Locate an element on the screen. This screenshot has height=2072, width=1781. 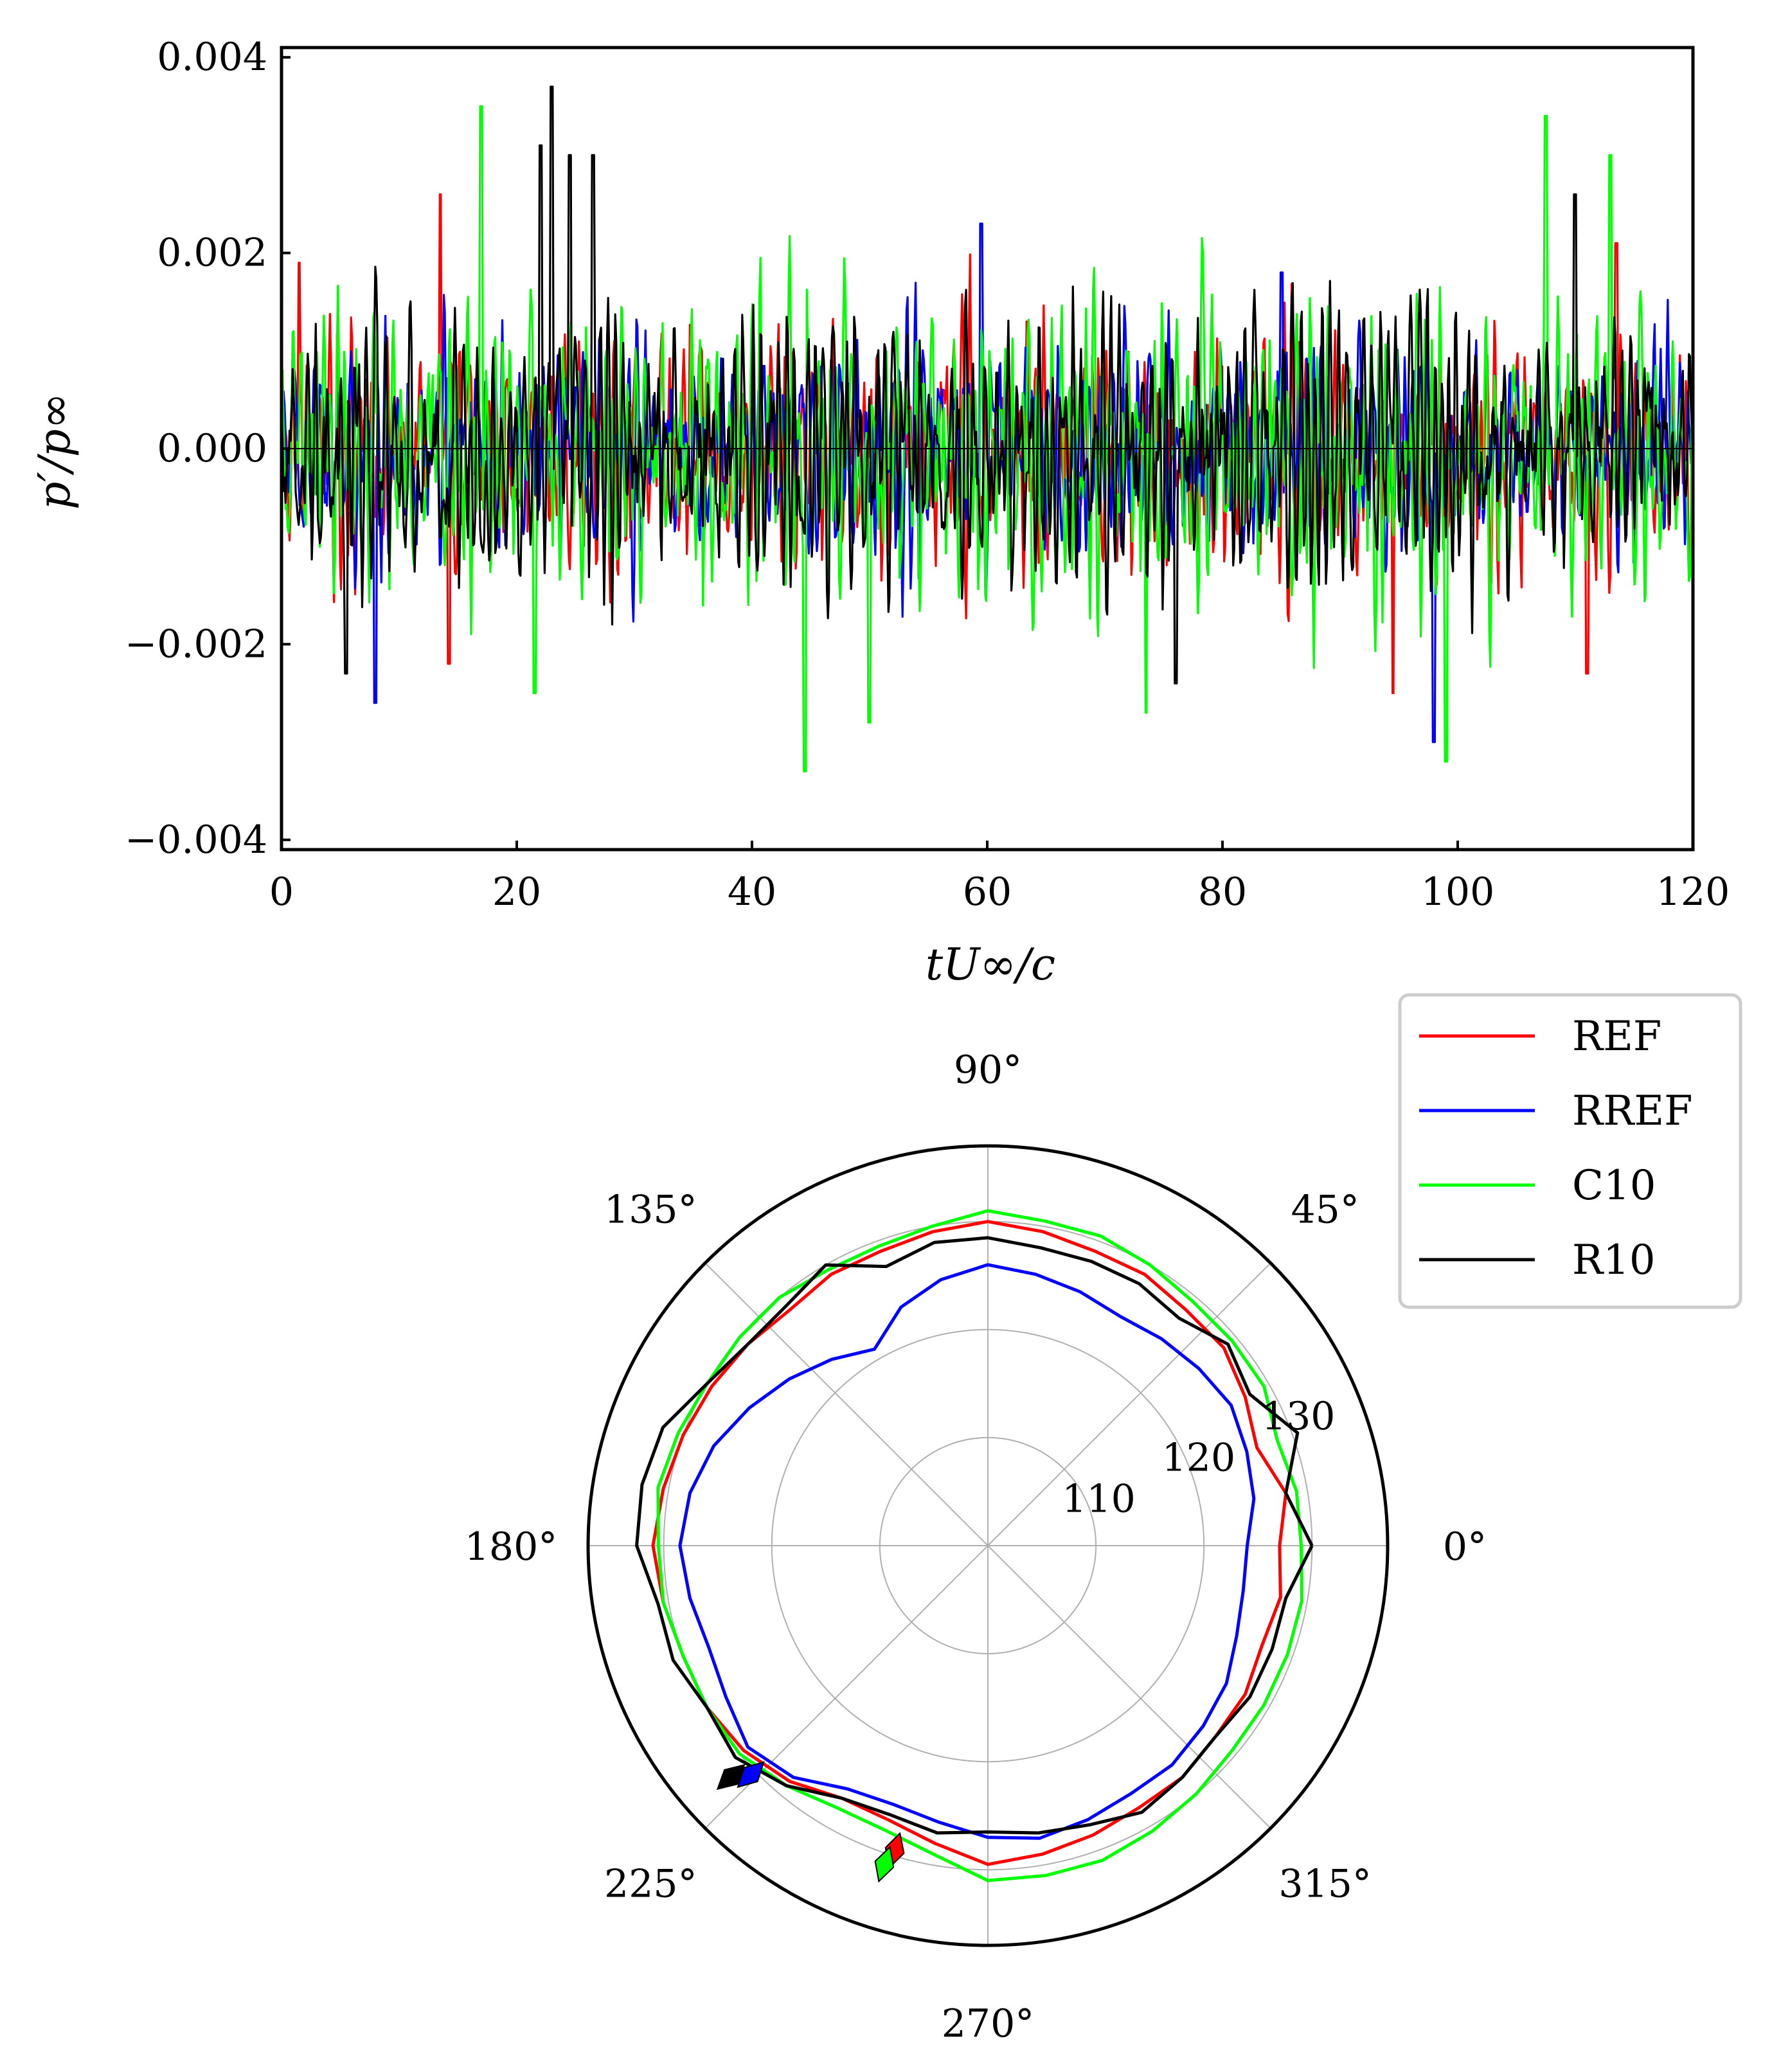
radial-tick-label: 130 is located at coordinates (1299, 1416).